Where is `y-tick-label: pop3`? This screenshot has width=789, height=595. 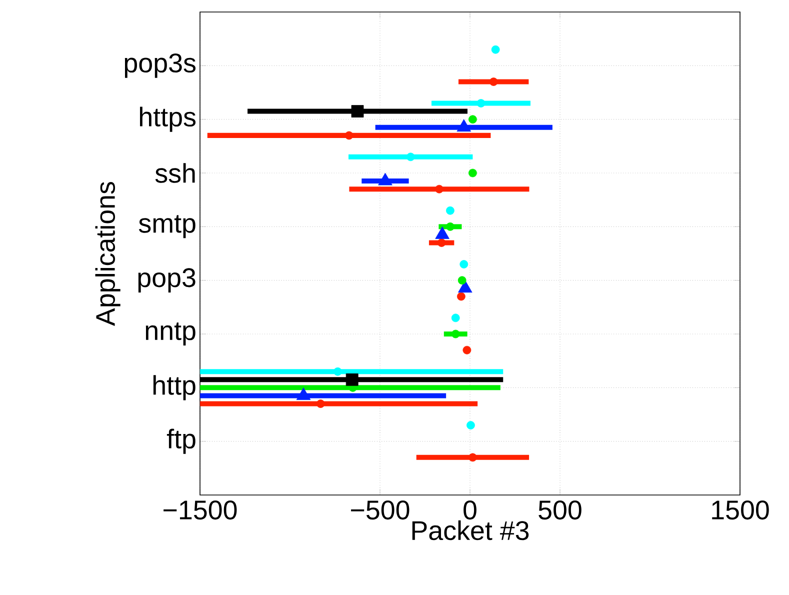
y-tick-label: pop3 is located at coordinates (167, 280).